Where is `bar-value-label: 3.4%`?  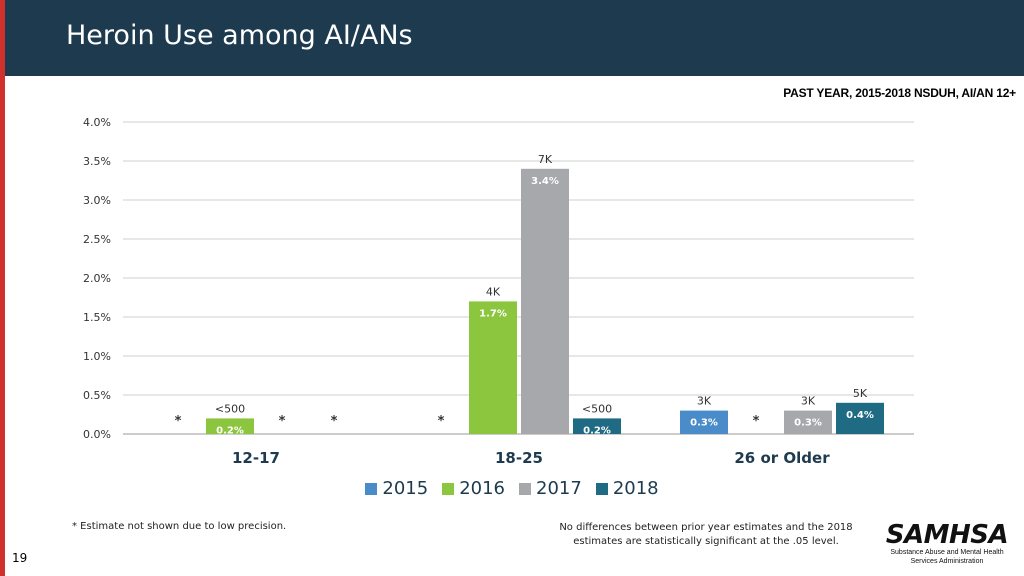
bar-value-label: 3.4% is located at coordinates (545, 181).